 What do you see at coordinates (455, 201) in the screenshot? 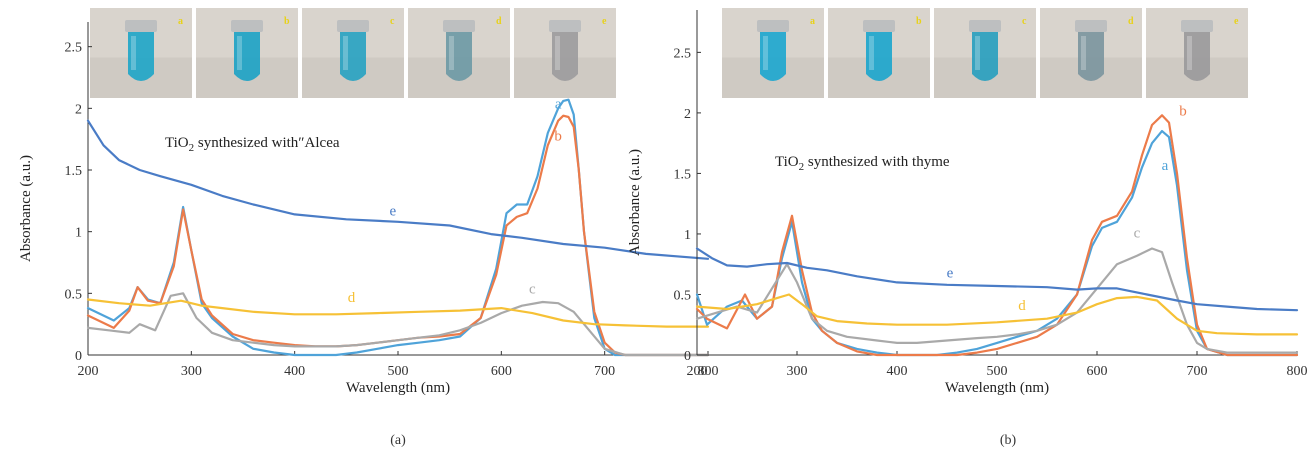
I see `curve-labels-a: ab c d e` at bounding box center [455, 201].